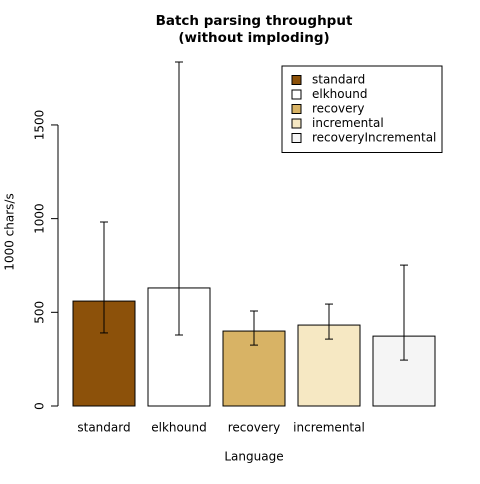 The height and width of the screenshot is (484, 480). What do you see at coordinates (338, 80) in the screenshot?
I see `legend-label: standard` at bounding box center [338, 80].